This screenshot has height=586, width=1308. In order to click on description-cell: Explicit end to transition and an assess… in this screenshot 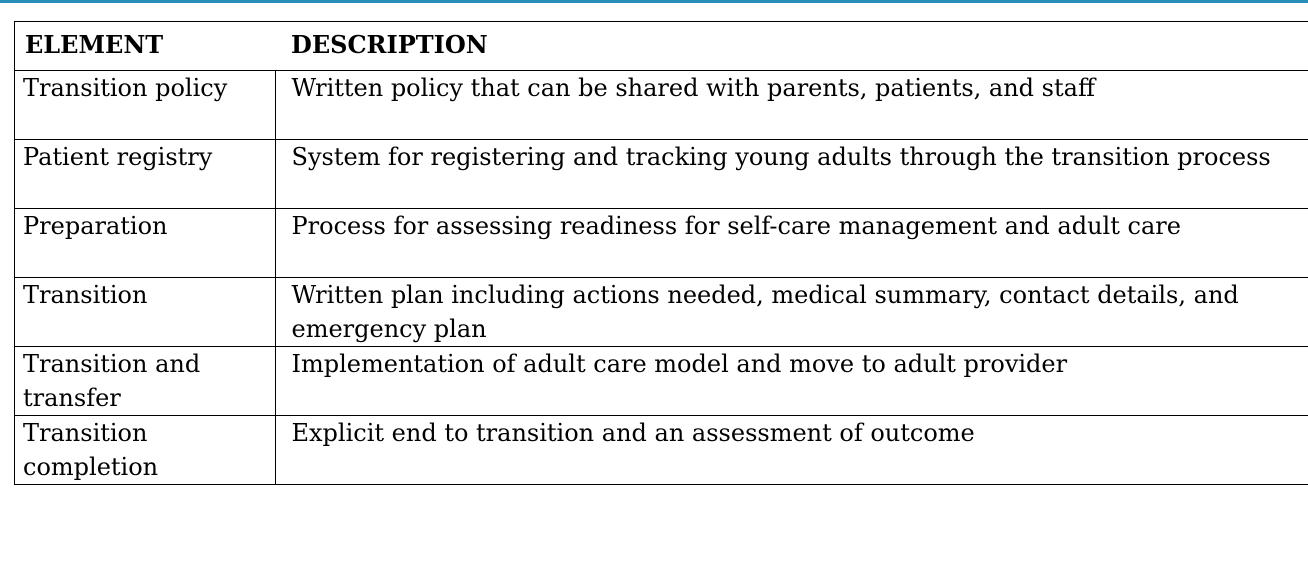, I will do `click(791, 450)`.